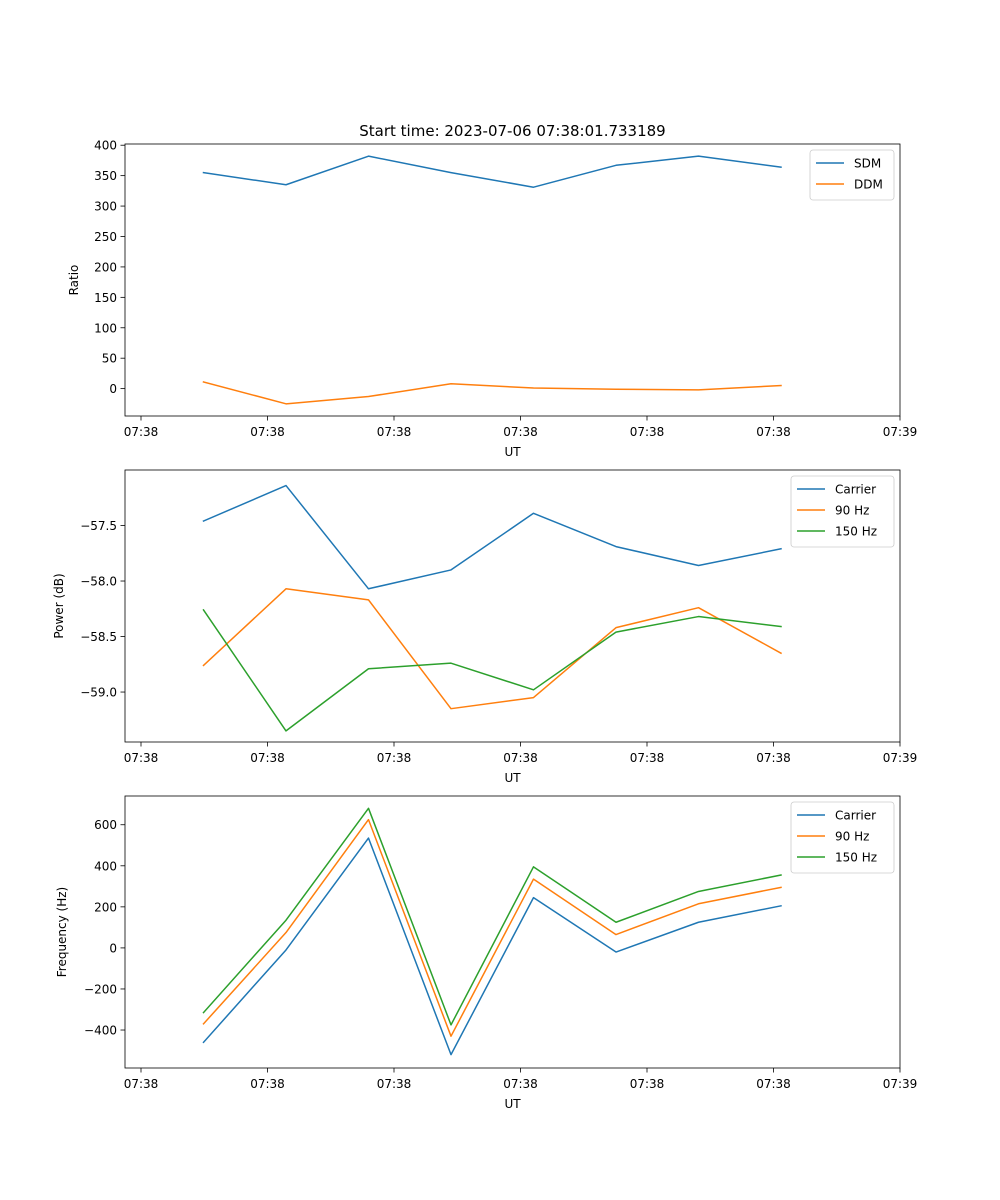 The width and height of the screenshot is (1000, 1200). Describe the element at coordinates (62, 932) in the screenshot. I see `y-axis-label: Frequency (Hz)` at that location.